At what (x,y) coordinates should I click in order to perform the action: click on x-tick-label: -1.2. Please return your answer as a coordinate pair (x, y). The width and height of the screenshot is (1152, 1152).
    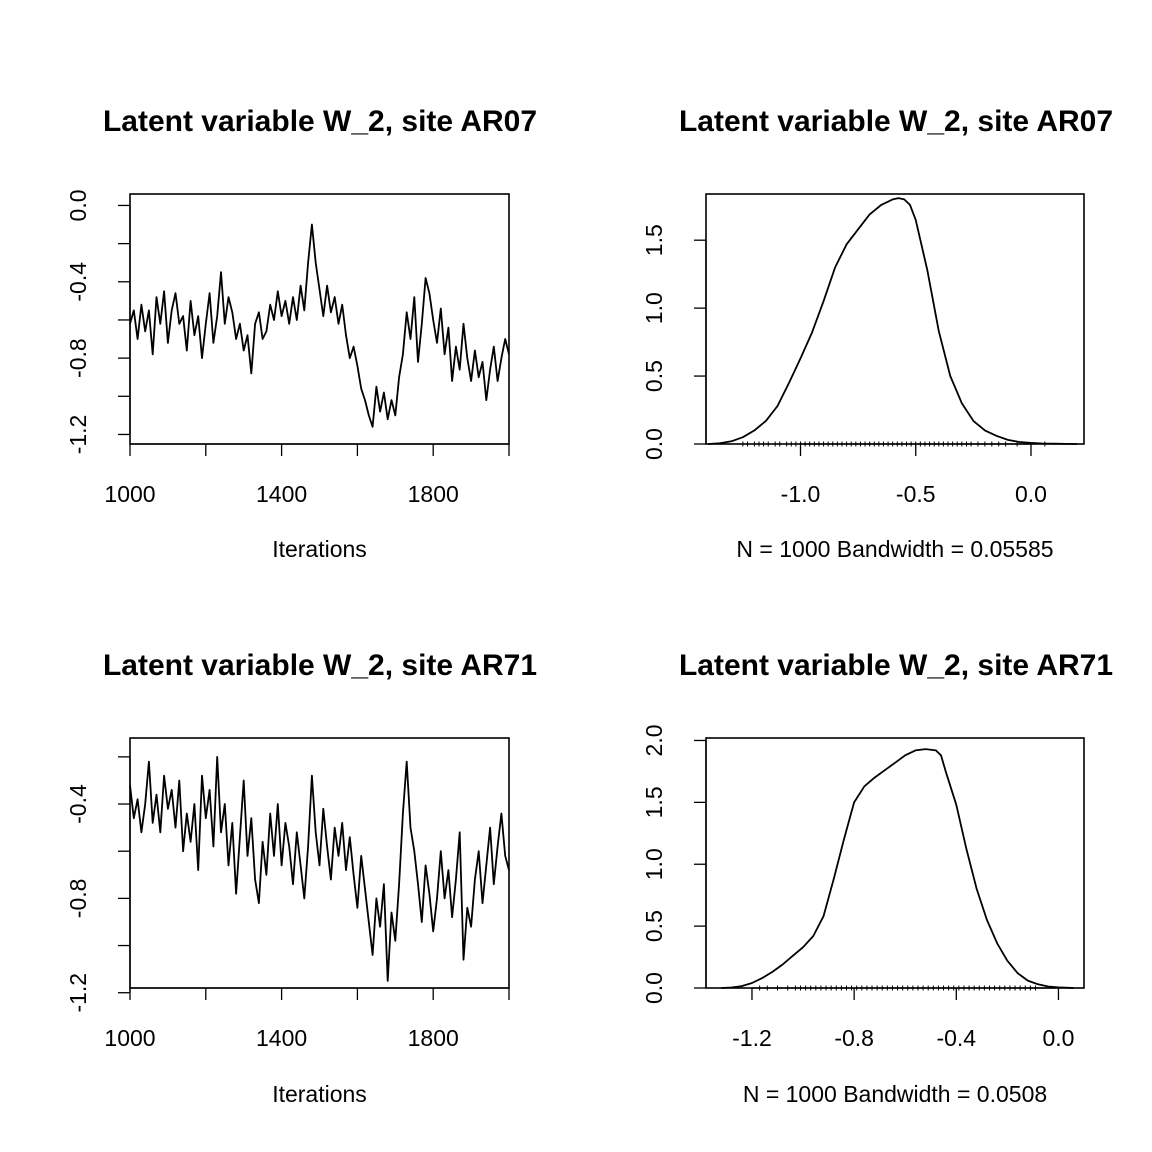
    Looking at the image, I should click on (752, 1038).